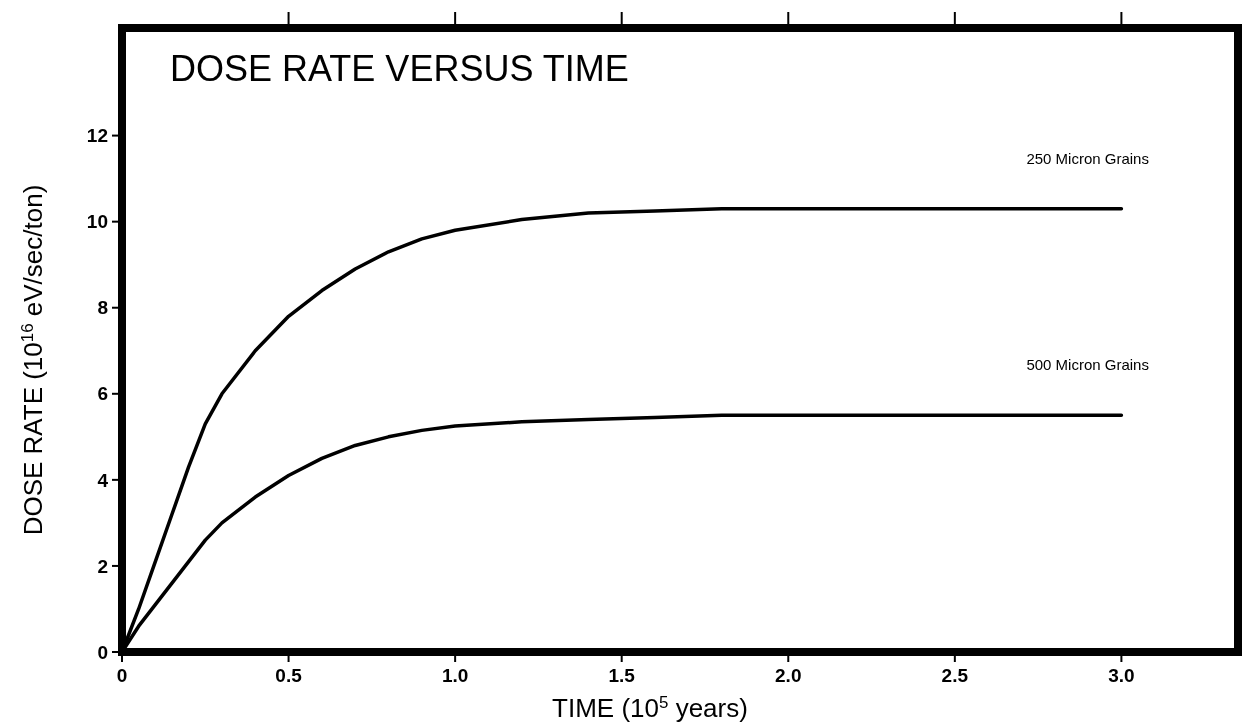 The width and height of the screenshot is (1247, 727). I want to click on x-tick-label: 2.5, so click(955, 675).